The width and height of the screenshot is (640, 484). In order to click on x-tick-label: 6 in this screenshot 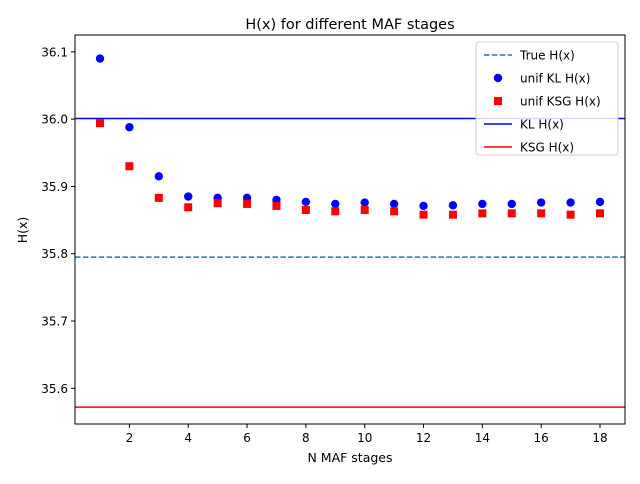, I will do `click(247, 438)`.